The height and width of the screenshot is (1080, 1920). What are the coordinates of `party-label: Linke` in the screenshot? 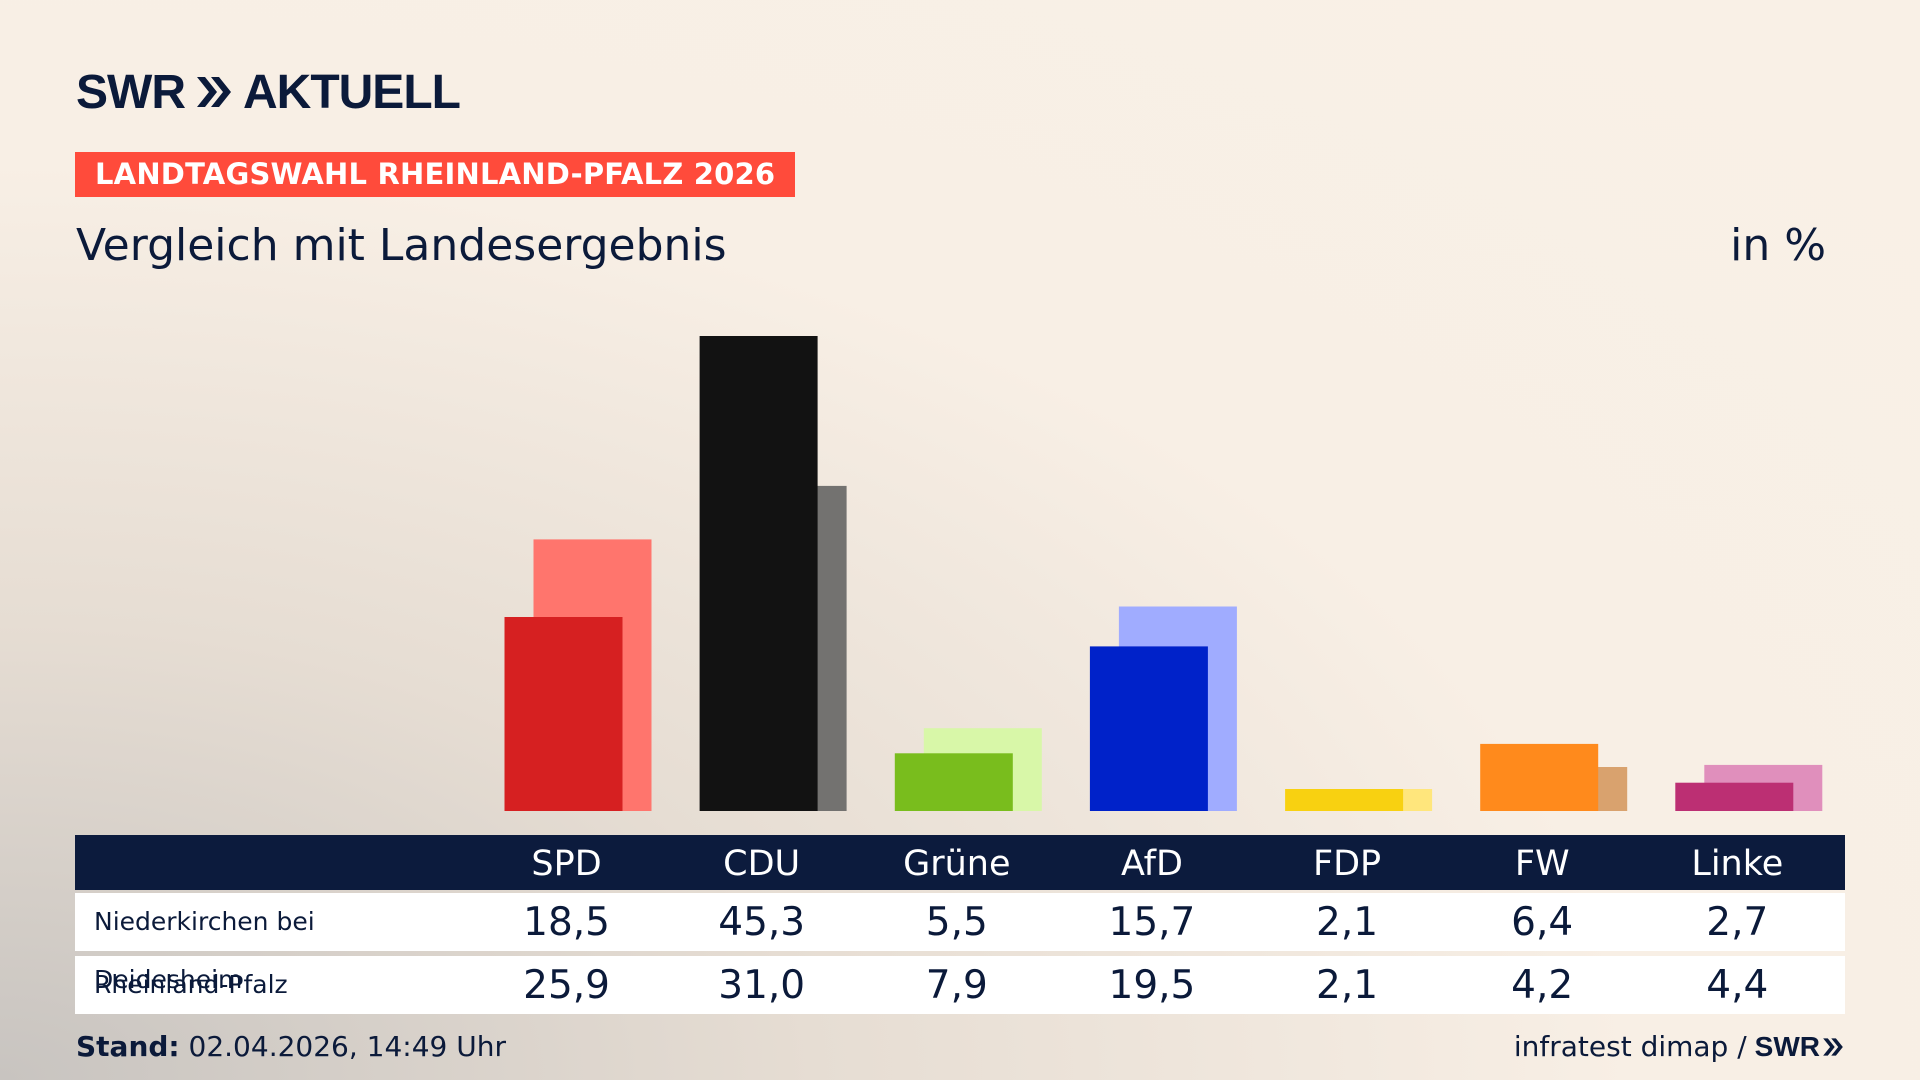 It's located at (1737, 864).